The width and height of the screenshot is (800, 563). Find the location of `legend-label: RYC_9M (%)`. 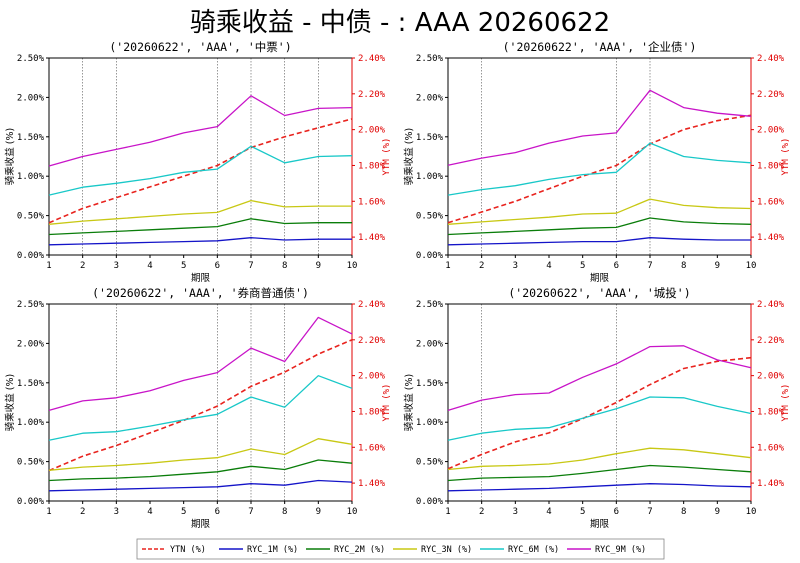

legend-label: RYC_9M (%) is located at coordinates (620, 550).